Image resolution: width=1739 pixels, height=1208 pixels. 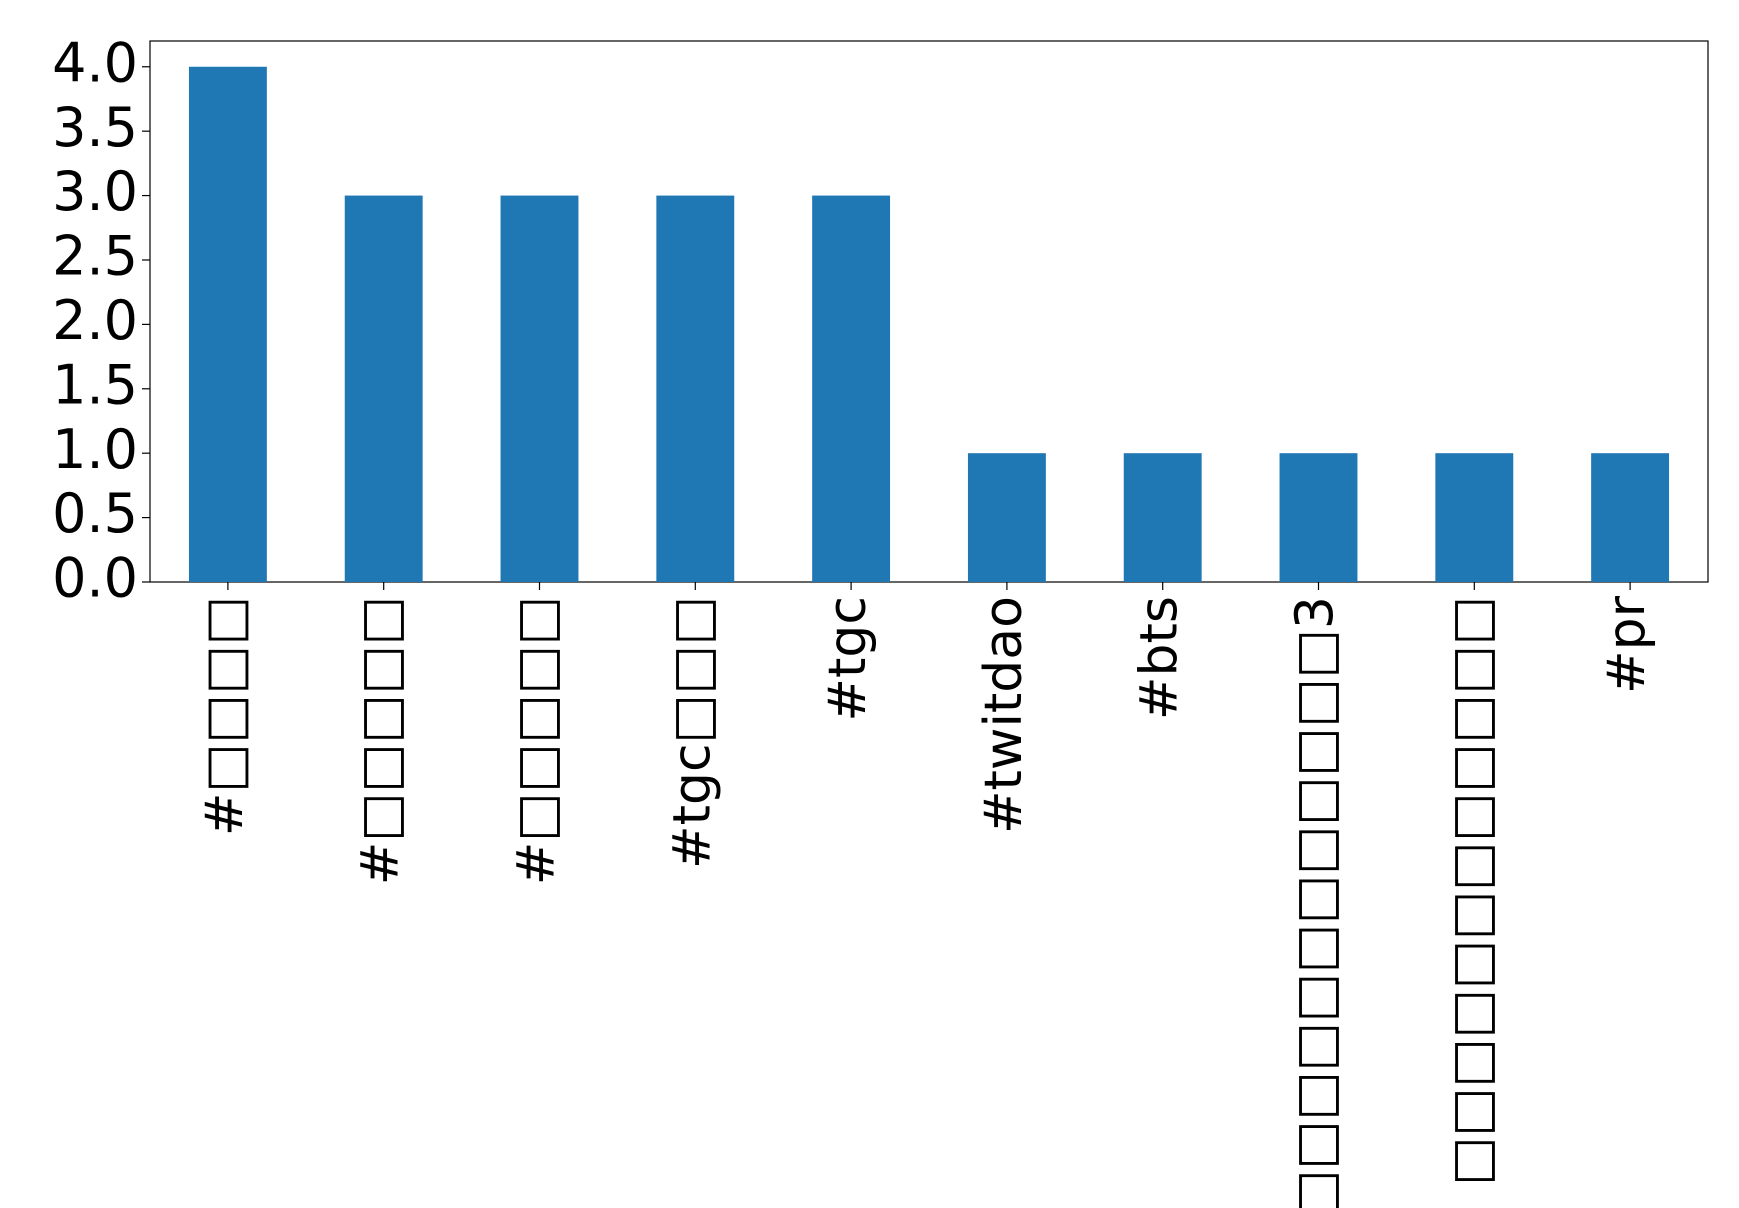 I want to click on x-tick-label: #□□□□, so click(x=225, y=716).